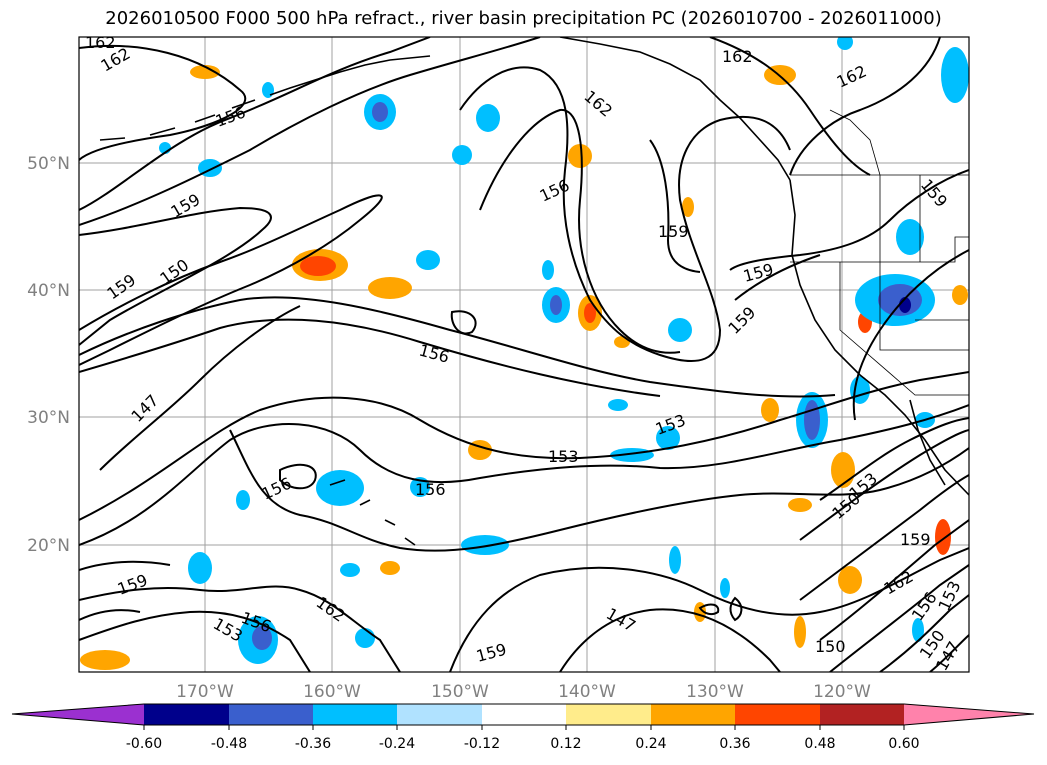  Describe the element at coordinates (332, 692) in the screenshot. I see `lon-label: 160°W` at that location.